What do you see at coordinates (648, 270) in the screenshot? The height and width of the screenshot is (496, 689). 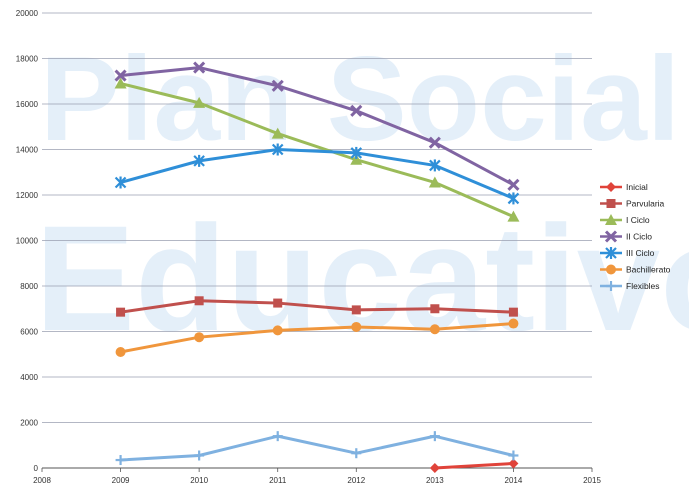 I see `legend-label: Bachillerato` at bounding box center [648, 270].